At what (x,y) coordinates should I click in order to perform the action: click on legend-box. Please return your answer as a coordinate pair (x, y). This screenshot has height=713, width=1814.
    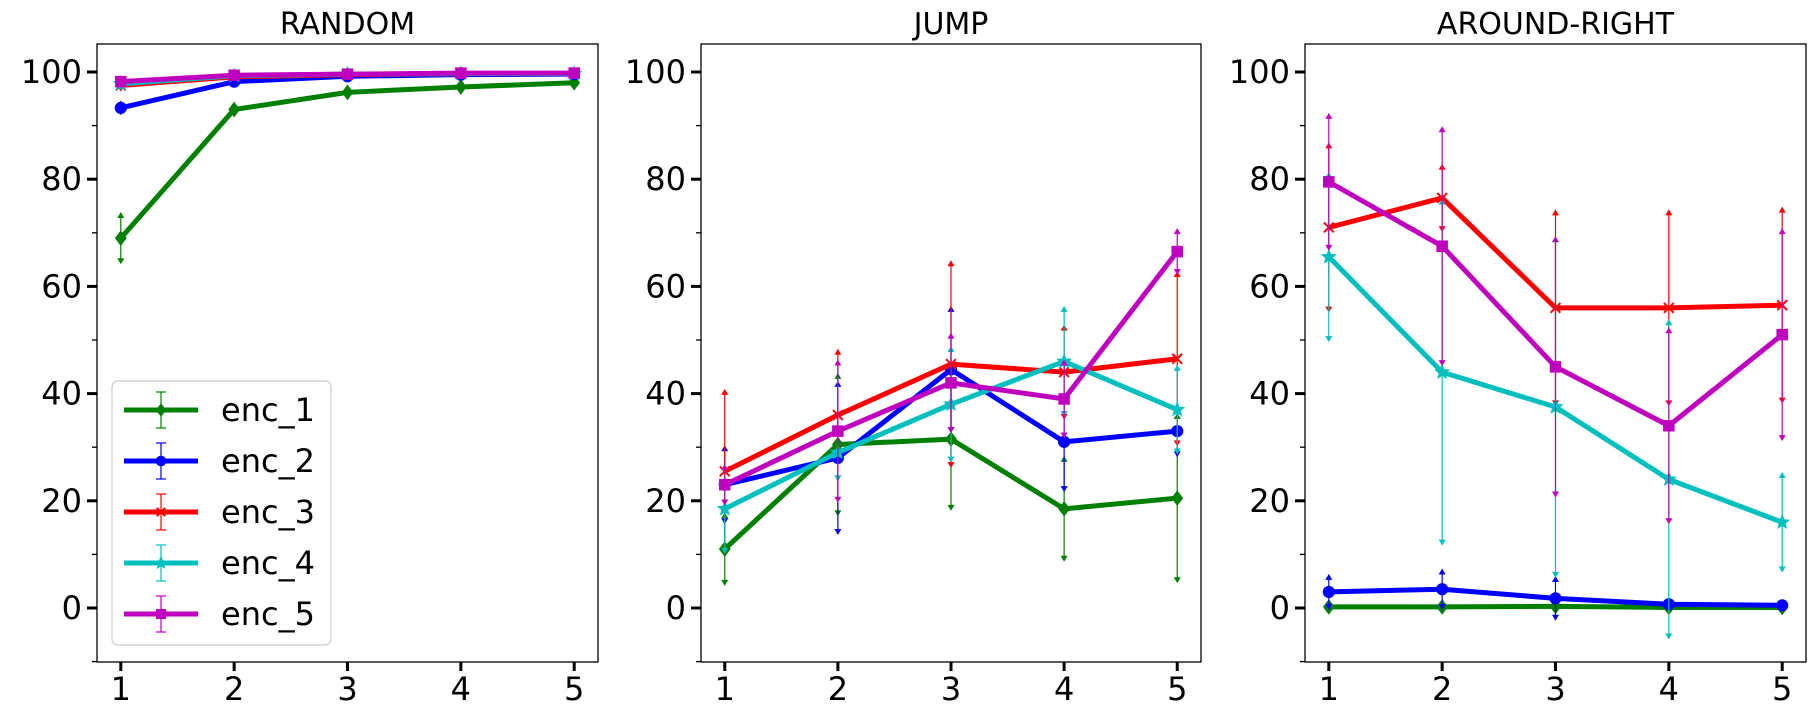
    Looking at the image, I should click on (221, 513).